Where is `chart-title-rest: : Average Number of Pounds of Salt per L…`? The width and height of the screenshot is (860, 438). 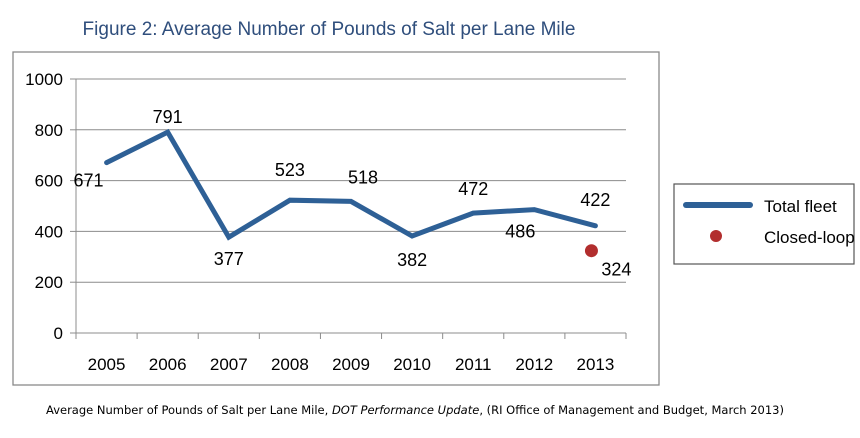 chart-title-rest: : Average Number of Pounds of Salt per L… is located at coordinates (363, 29).